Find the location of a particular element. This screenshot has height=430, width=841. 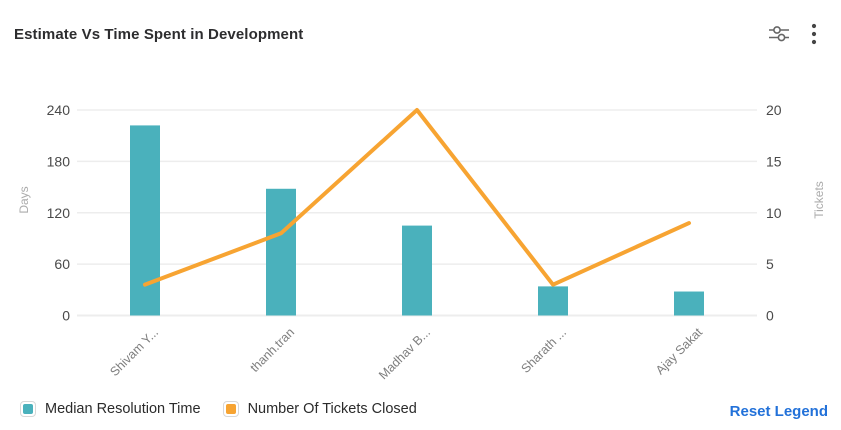

legend-item-median-resolution-time: Median Resolution Time is located at coordinates (110, 409).